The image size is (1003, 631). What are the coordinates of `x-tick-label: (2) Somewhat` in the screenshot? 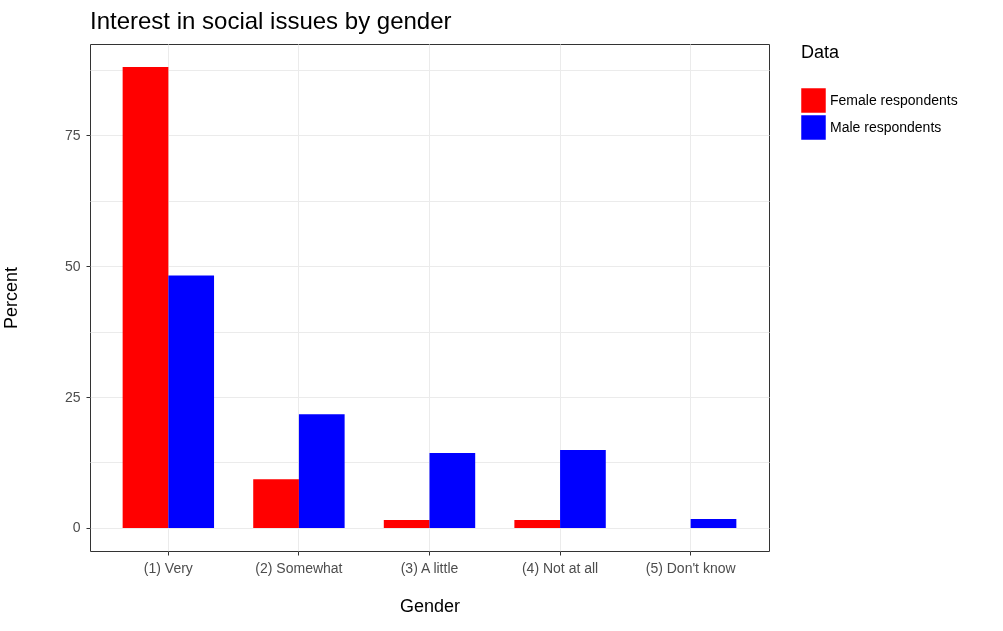 It's located at (299, 567).